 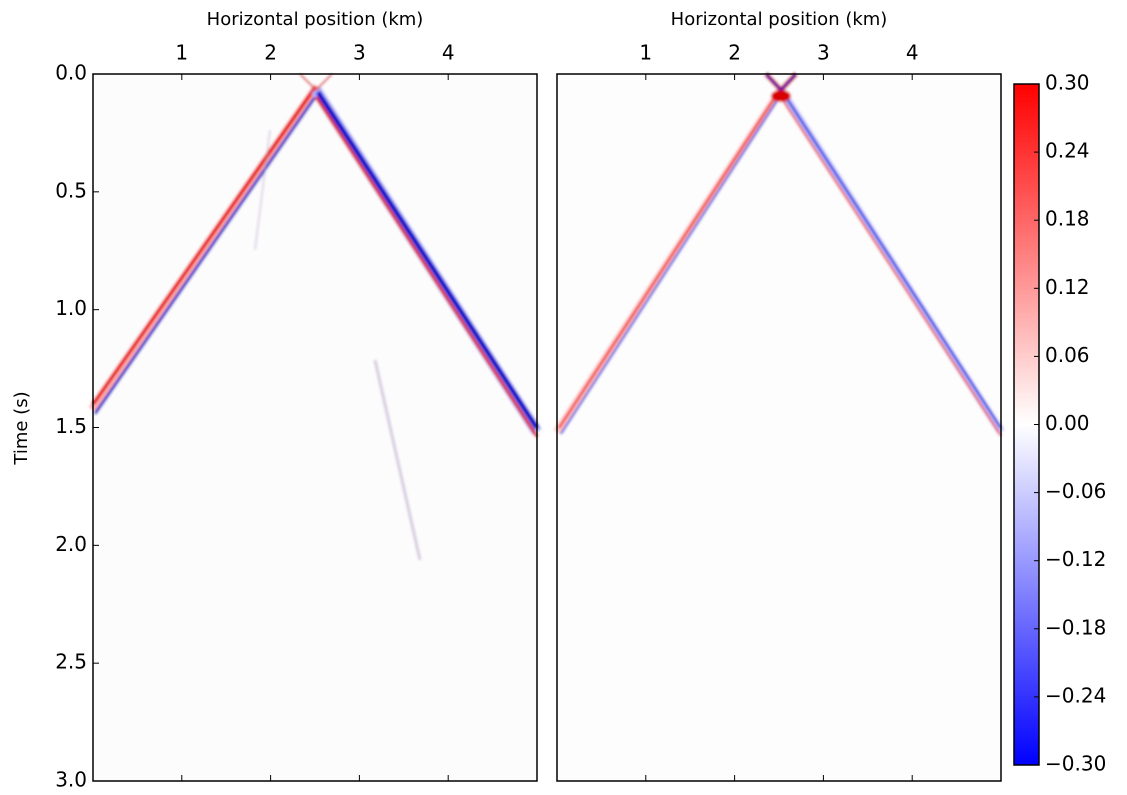 I want to click on y-tick-label: 0.5, so click(x=71, y=190).